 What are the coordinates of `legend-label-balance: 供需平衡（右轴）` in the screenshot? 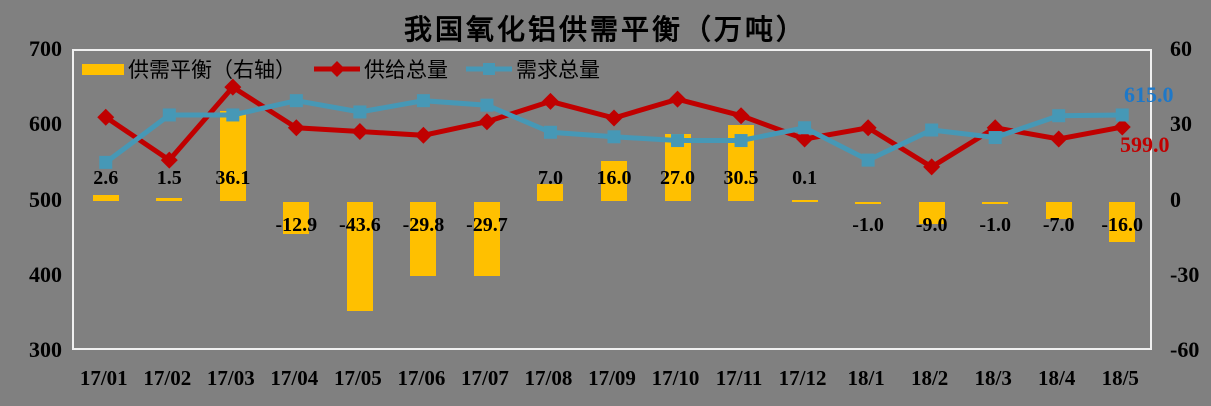 It's located at (212, 70).